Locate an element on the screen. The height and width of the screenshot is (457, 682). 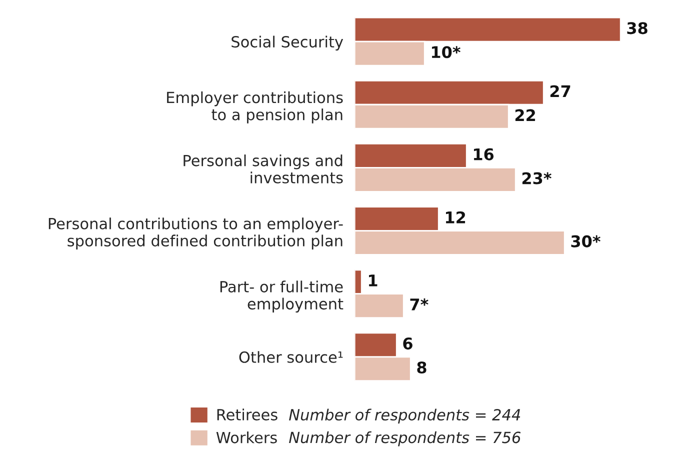
data-label: 16 is located at coordinates (484, 154).